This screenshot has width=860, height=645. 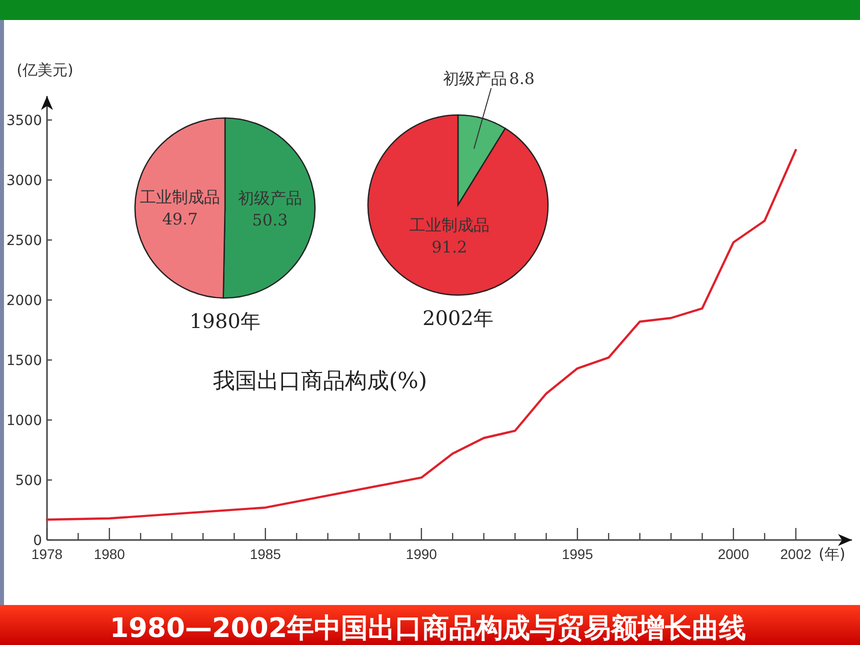 What do you see at coordinates (522, 78) in the screenshot?
I see `data-label: 8.8` at bounding box center [522, 78].